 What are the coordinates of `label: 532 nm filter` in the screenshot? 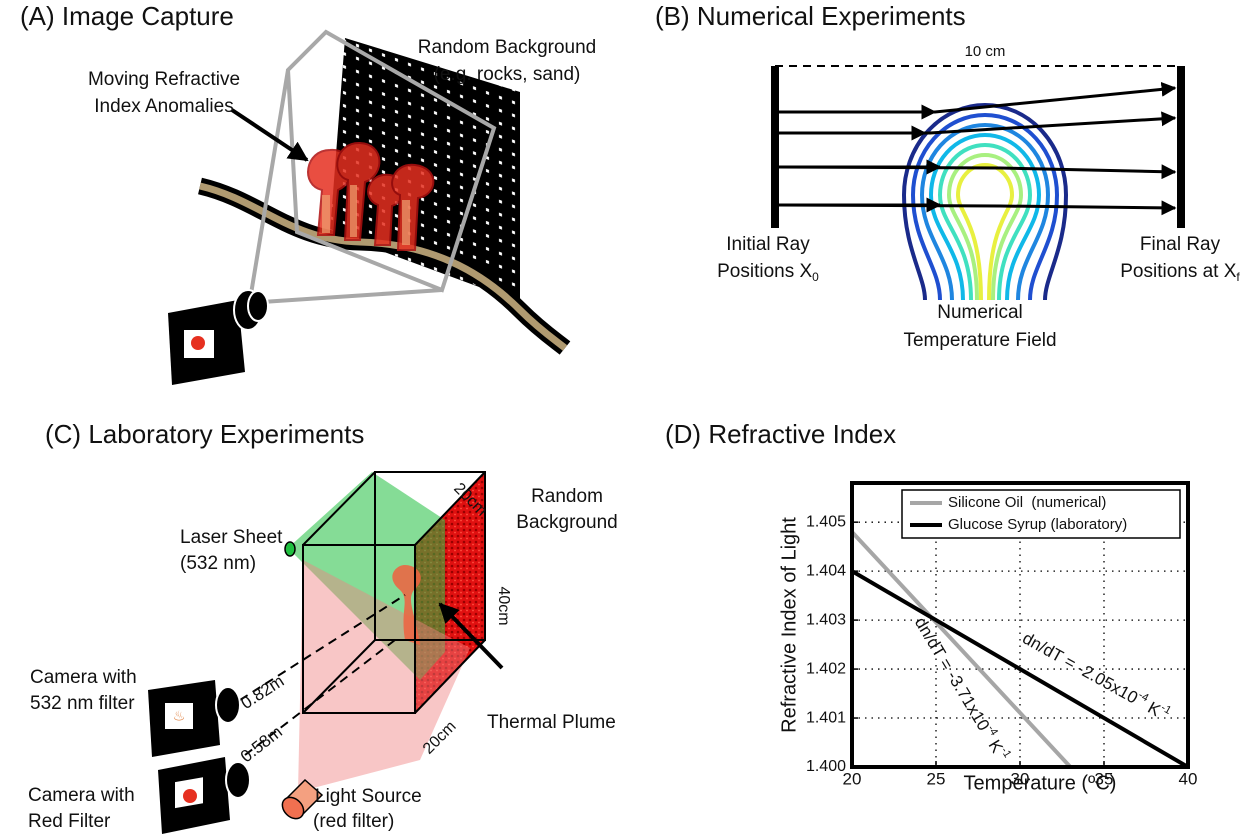 It's located at (82, 703).